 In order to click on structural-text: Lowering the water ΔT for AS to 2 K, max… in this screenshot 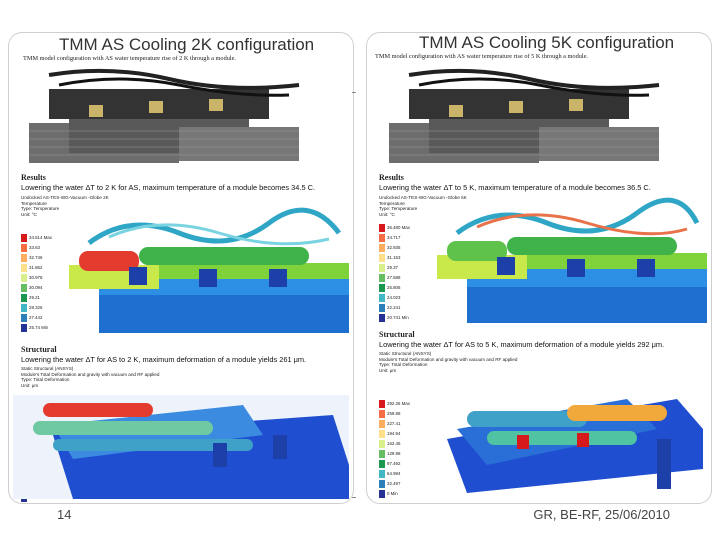, I will do `click(164, 359)`.